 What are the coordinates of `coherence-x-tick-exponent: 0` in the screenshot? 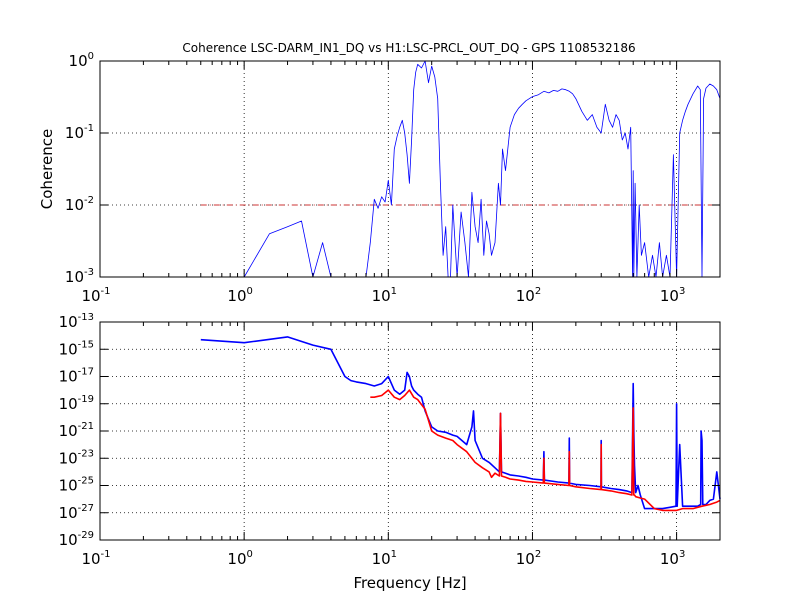 It's located at (250, 291).